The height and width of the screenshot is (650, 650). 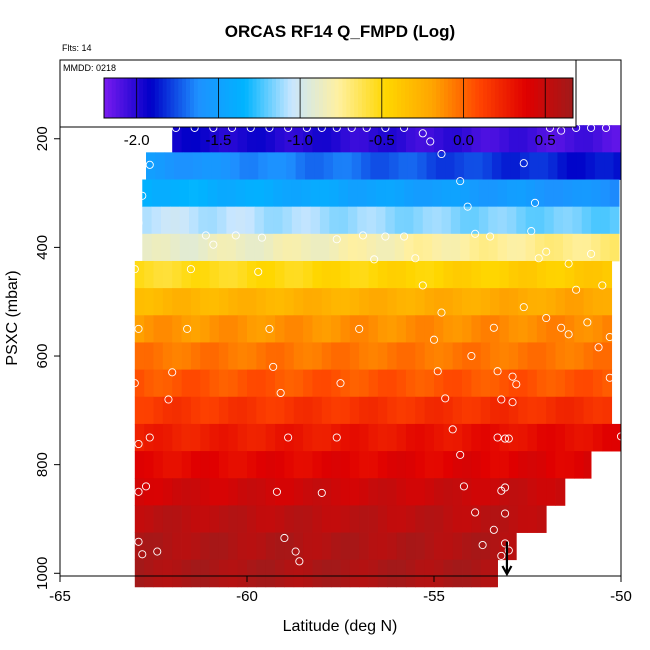 What do you see at coordinates (507, 571) in the screenshot?
I see `marker-head` at bounding box center [507, 571].